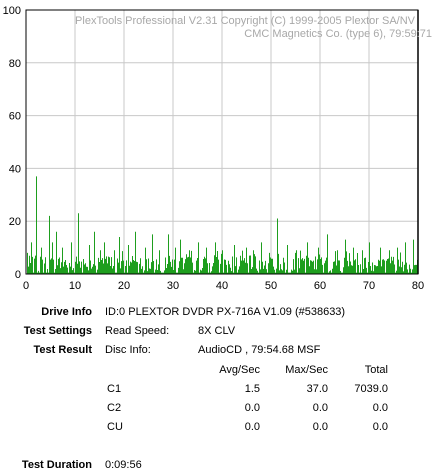 The height and width of the screenshot is (474, 447). Describe the element at coordinates (338, 34) in the screenshot. I see `watermark-line-2: CMC Magnetics Co. (type 6), 79:59:71` at that location.